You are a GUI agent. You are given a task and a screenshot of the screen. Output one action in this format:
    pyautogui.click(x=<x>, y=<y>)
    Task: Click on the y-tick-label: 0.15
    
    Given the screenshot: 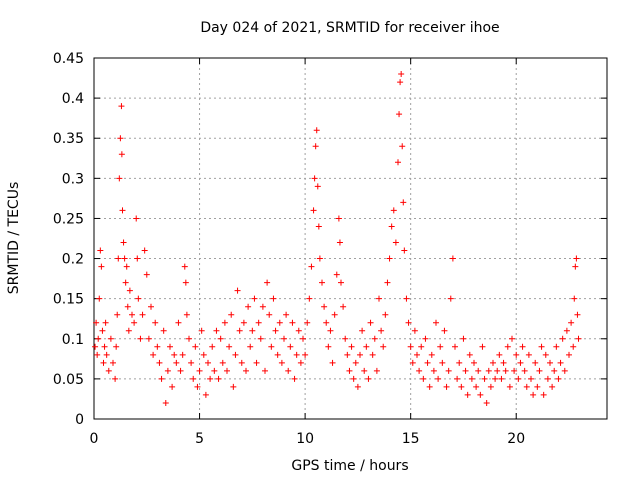 What is the action you would take?
    pyautogui.click(x=68, y=300)
    